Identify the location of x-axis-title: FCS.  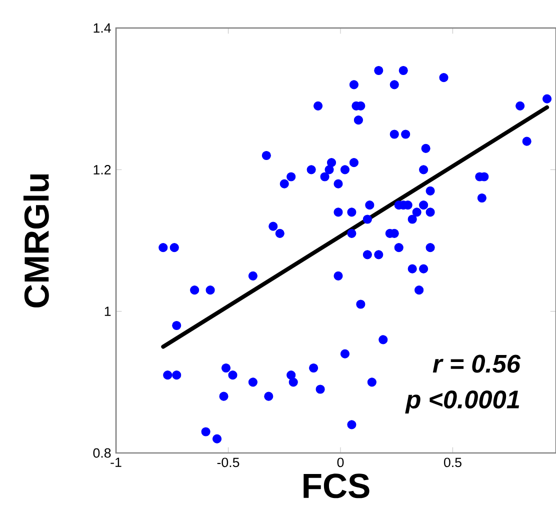
(337, 486).